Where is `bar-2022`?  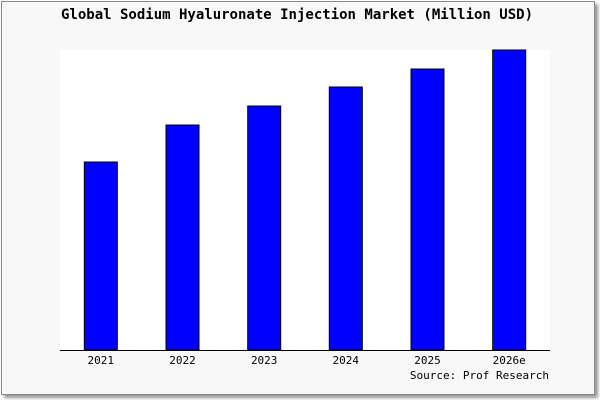
bar-2022 is located at coordinates (182, 237).